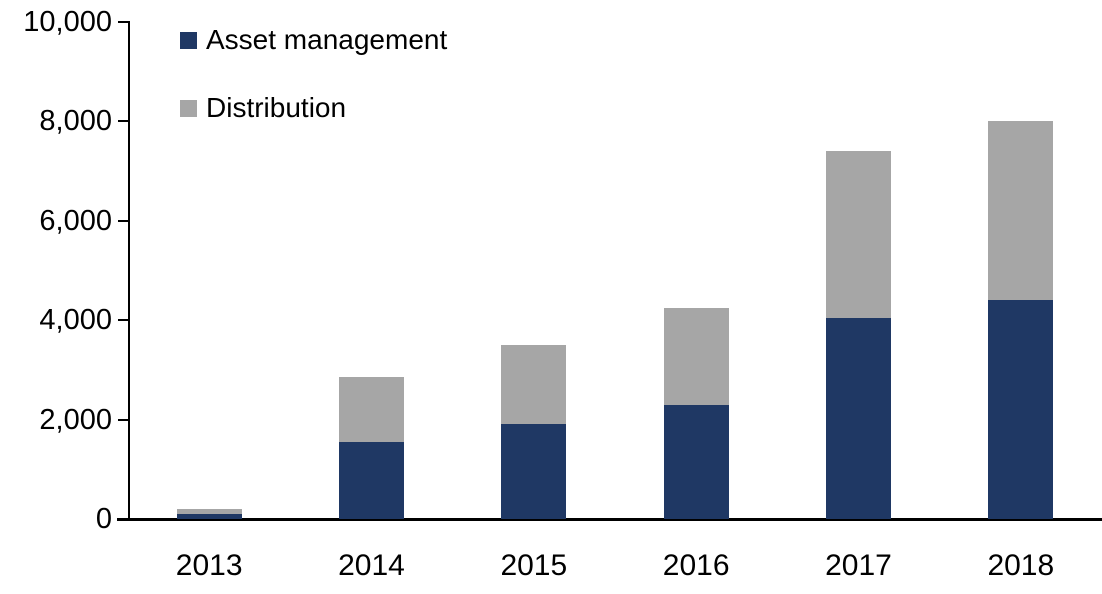 The width and height of the screenshot is (1102, 594). I want to click on y-axis-label: 8,000, so click(75, 121).